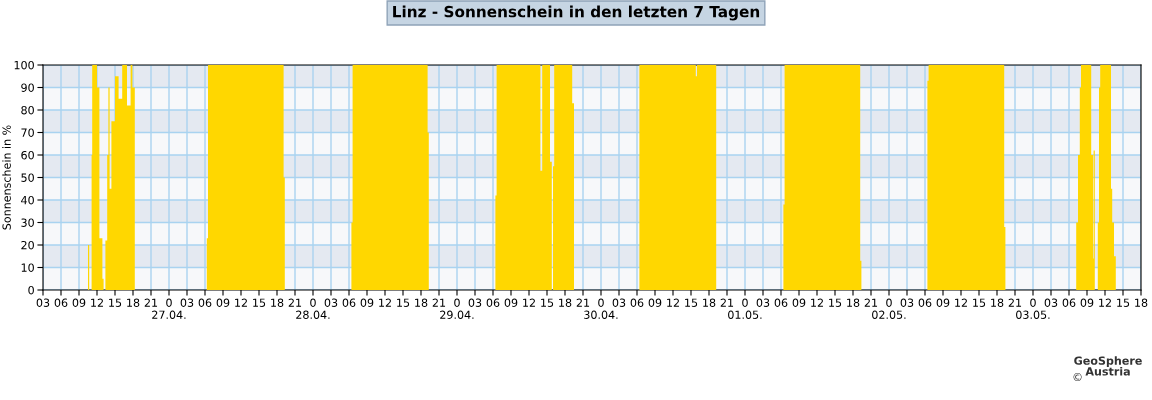  Describe the element at coordinates (24, 65) in the screenshot. I see `y-tick-label: 100` at that location.